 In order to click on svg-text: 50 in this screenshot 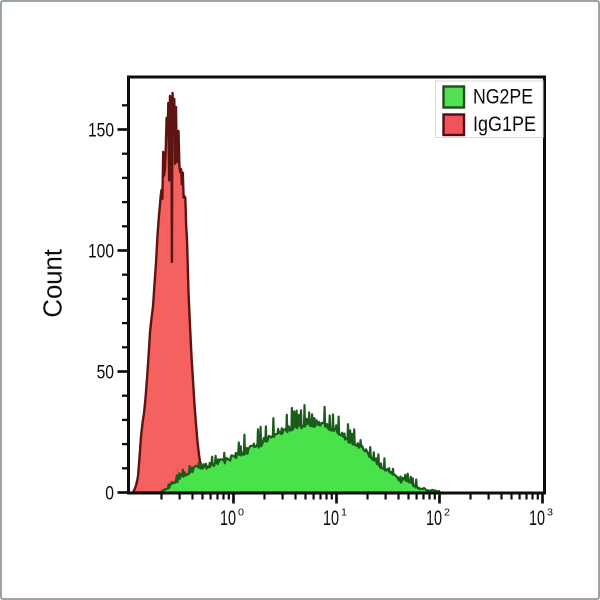, I will do `click(106, 372)`.